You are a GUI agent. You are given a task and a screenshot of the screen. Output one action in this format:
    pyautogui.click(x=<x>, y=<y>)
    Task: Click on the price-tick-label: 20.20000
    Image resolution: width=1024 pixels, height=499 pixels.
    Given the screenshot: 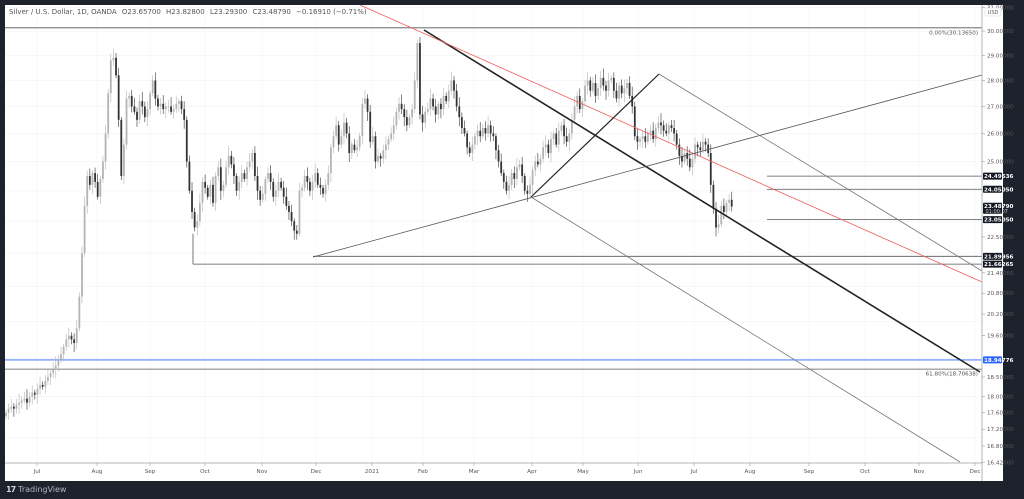 What is the action you would take?
    pyautogui.click(x=1000, y=315)
    